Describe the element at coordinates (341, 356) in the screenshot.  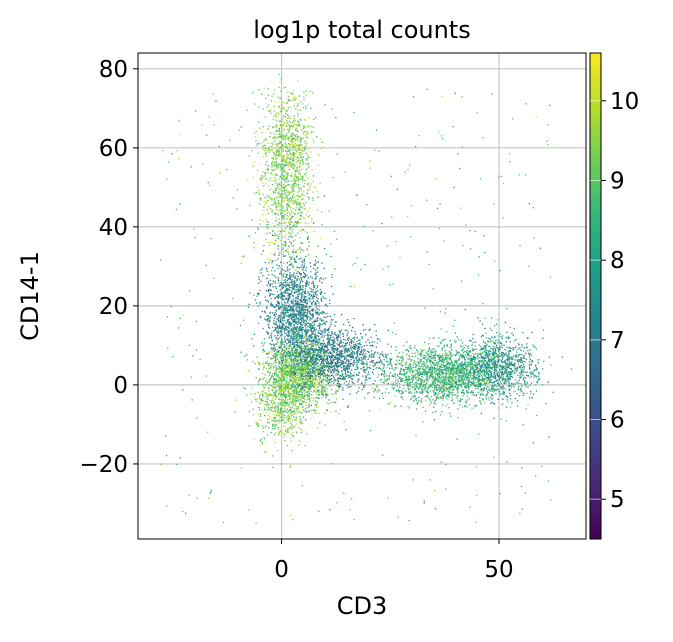
I see `cluster-junction` at that location.